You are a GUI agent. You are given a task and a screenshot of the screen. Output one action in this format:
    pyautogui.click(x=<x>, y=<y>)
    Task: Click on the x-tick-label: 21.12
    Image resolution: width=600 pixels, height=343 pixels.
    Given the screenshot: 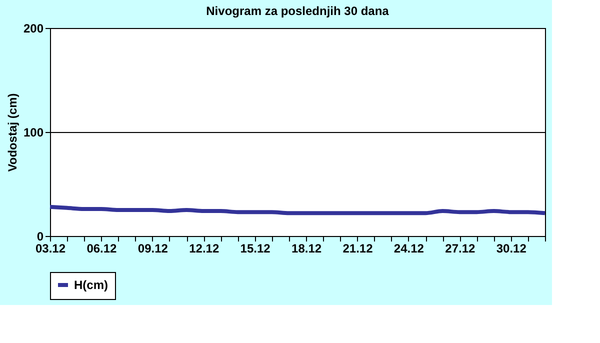 What is the action you would take?
    pyautogui.click(x=358, y=249)
    